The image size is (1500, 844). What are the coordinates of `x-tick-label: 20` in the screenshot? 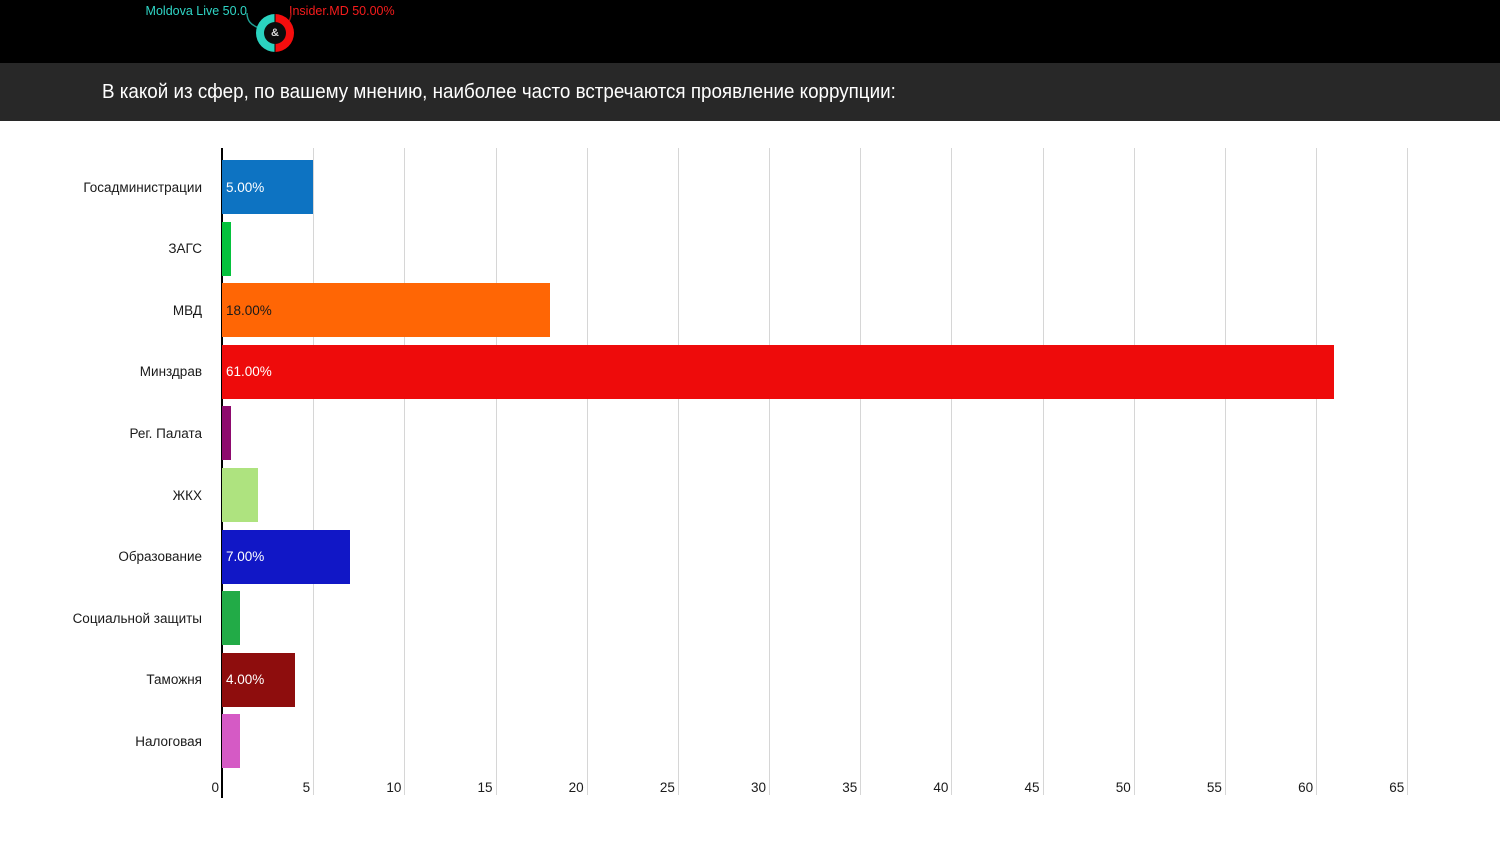 It's located at (576, 787).